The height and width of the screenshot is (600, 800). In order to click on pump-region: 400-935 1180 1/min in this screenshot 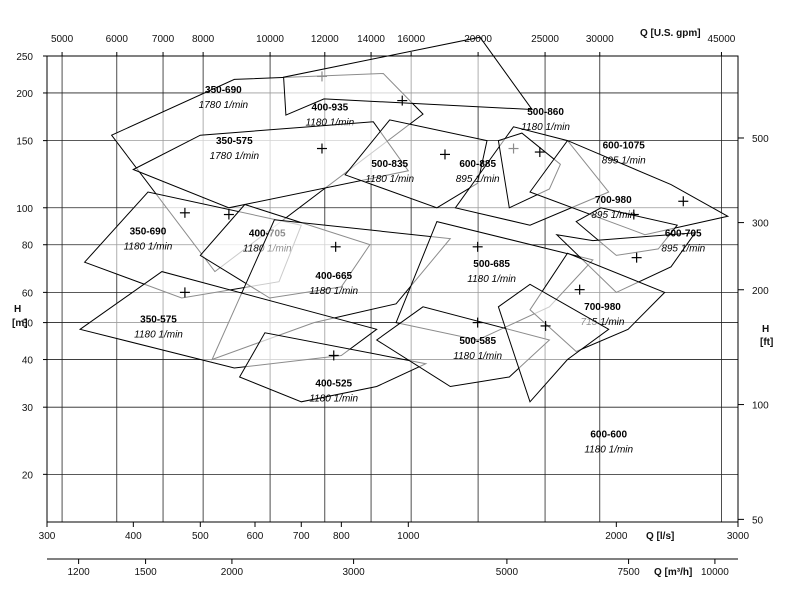, I will do `click(408, 82)`.